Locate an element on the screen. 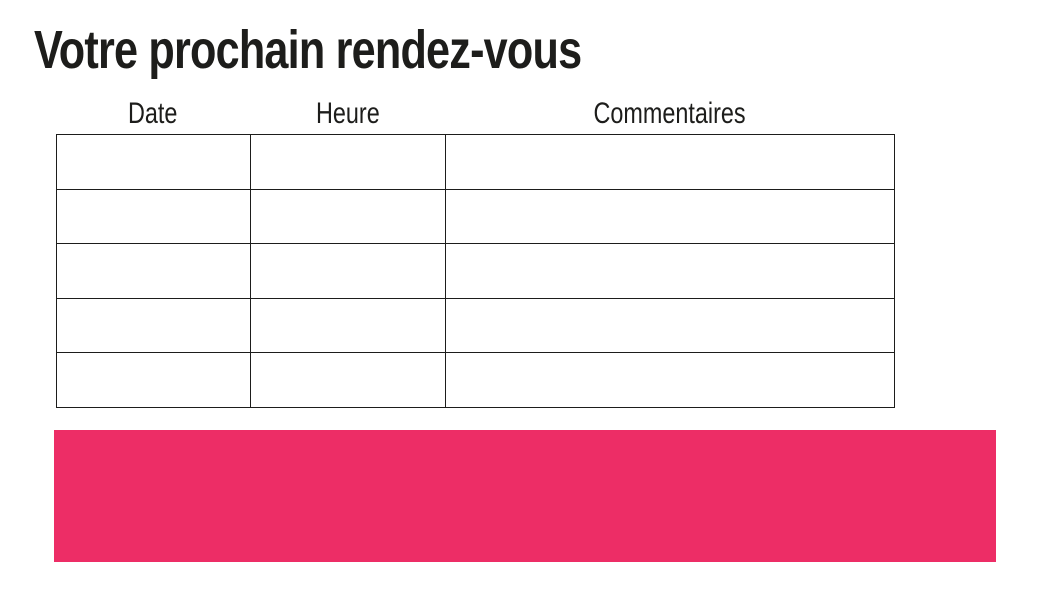 This screenshot has width=1050, height=600. page-title: Votre prochain rendez-vous is located at coordinates (308, 50).